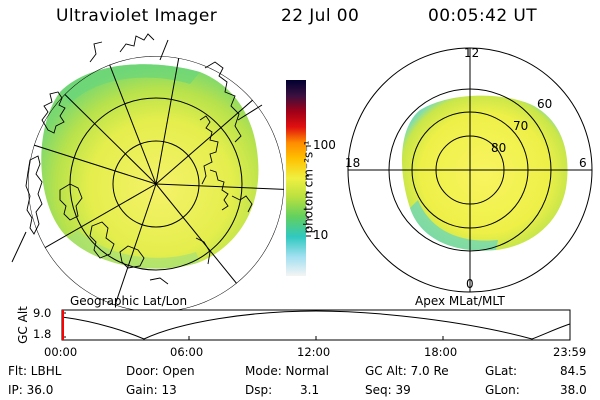 The image size is (600, 400). What do you see at coordinates (484, 173) in the screenshot?
I see `polar-aurora-image` at bounding box center [484, 173].